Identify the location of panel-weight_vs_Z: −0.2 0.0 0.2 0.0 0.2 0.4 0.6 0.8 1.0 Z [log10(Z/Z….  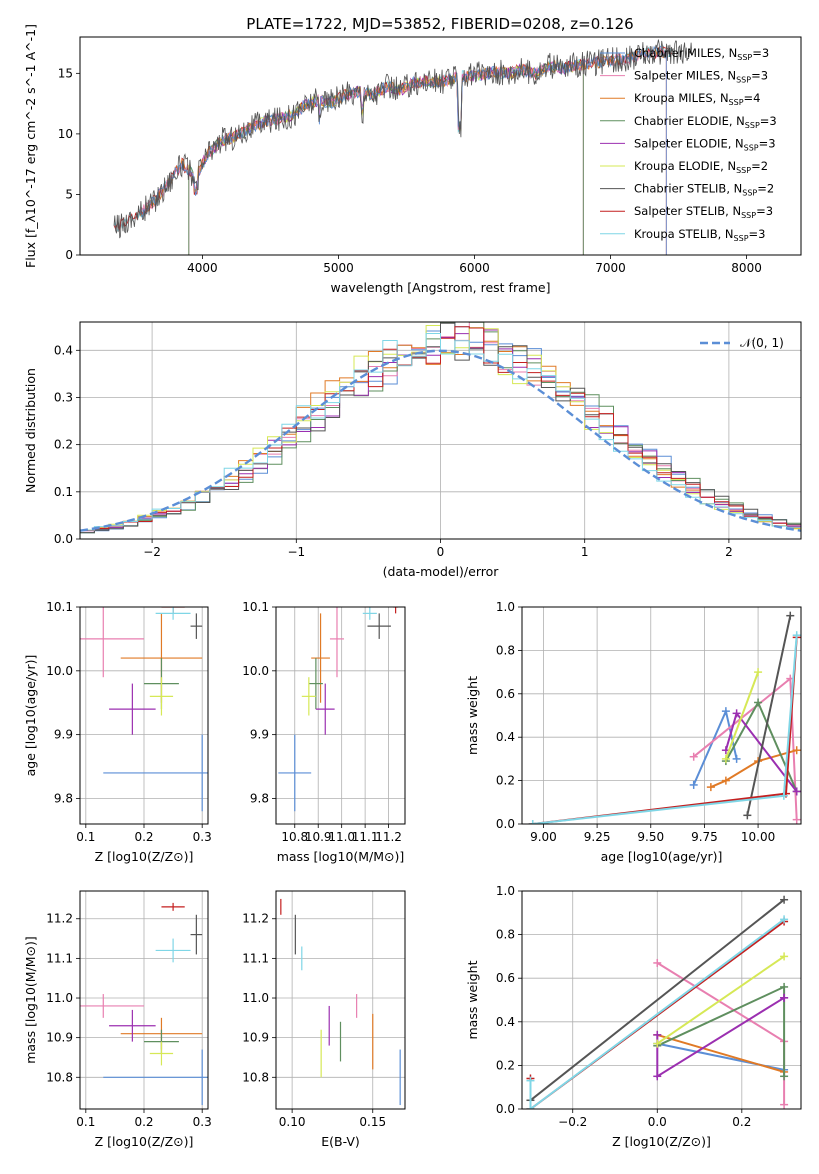
(633, 1016).